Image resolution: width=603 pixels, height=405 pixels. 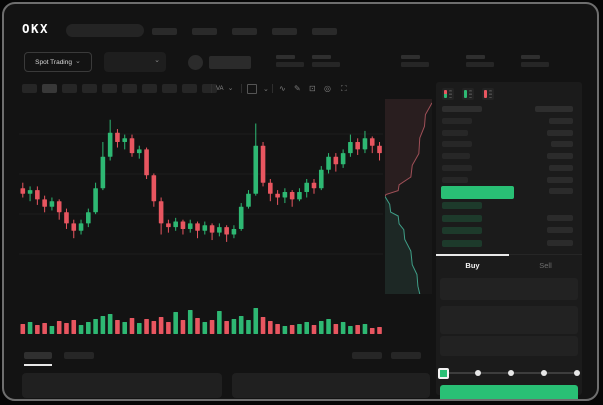 What do you see at coordinates (472, 255) in the screenshot?
I see `active-tab-indicator` at bounding box center [472, 255].